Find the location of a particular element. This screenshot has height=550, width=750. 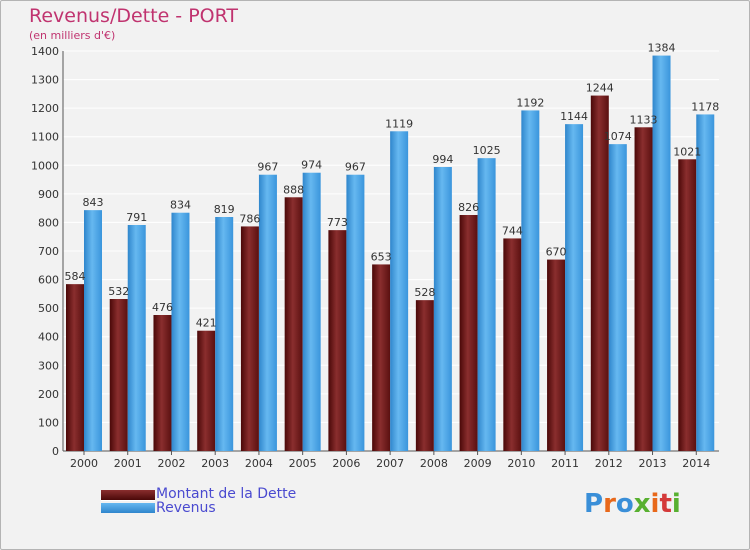

value-label: 819 is located at coordinates (224, 209).